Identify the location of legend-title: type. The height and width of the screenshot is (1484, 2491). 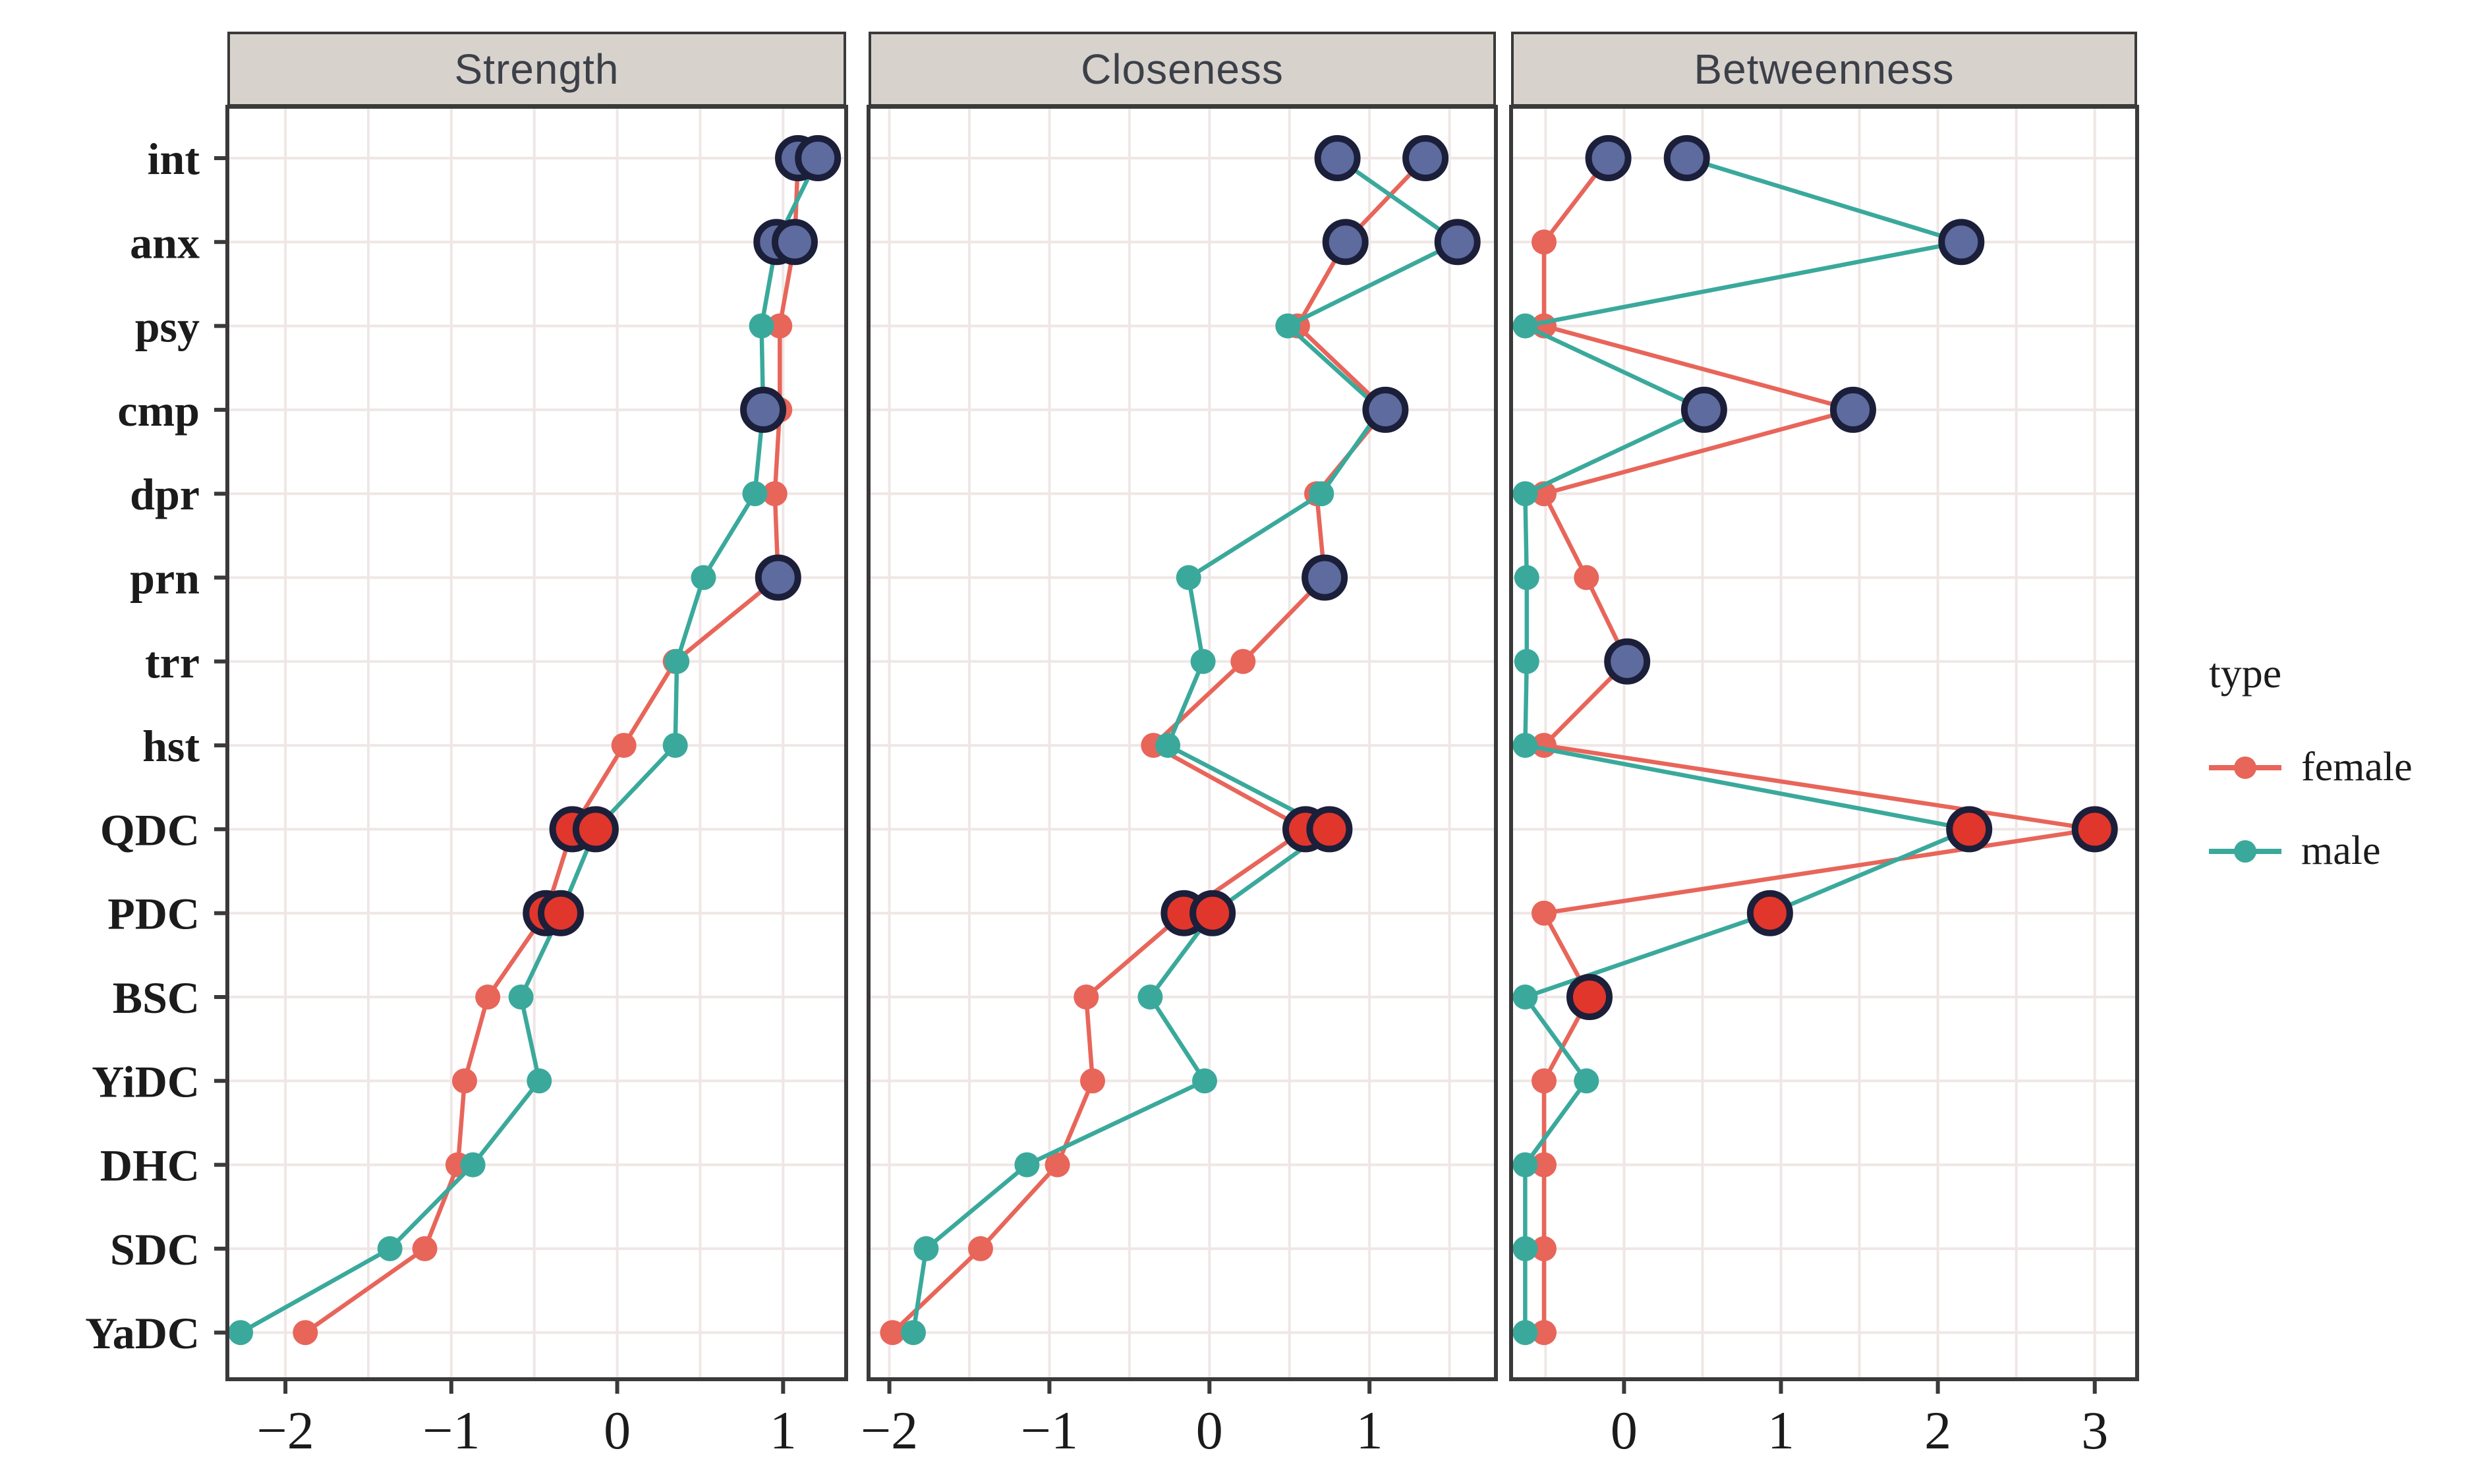
(2245, 673).